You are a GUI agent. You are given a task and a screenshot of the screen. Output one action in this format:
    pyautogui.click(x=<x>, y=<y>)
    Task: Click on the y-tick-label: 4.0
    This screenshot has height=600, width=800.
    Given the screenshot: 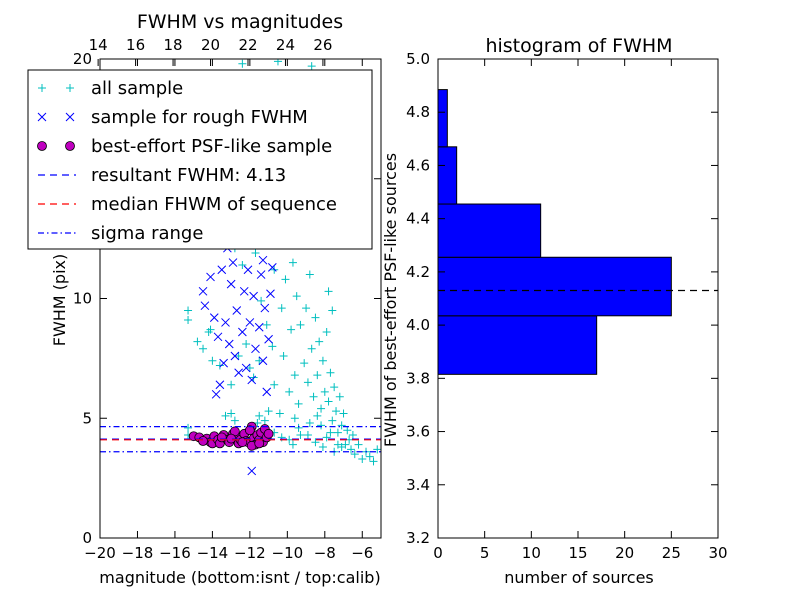 What is the action you would take?
    pyautogui.click(x=418, y=325)
    